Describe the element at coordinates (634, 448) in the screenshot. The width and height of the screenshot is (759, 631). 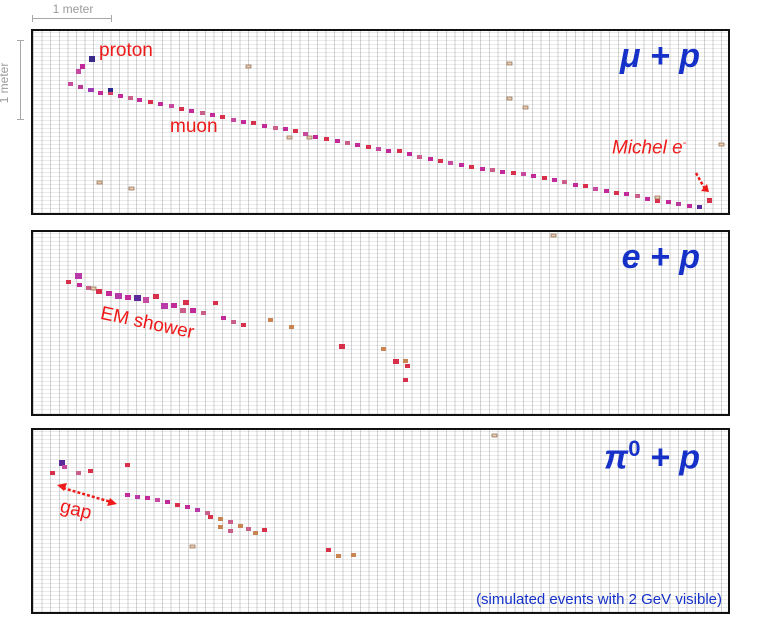
I see `panel-title-sup: 0` at that location.